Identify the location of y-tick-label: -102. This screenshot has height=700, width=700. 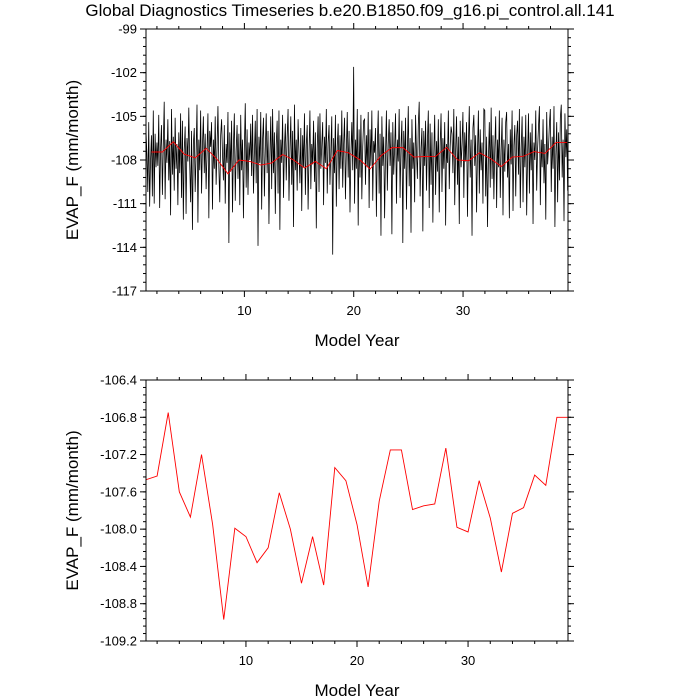
(124, 72).